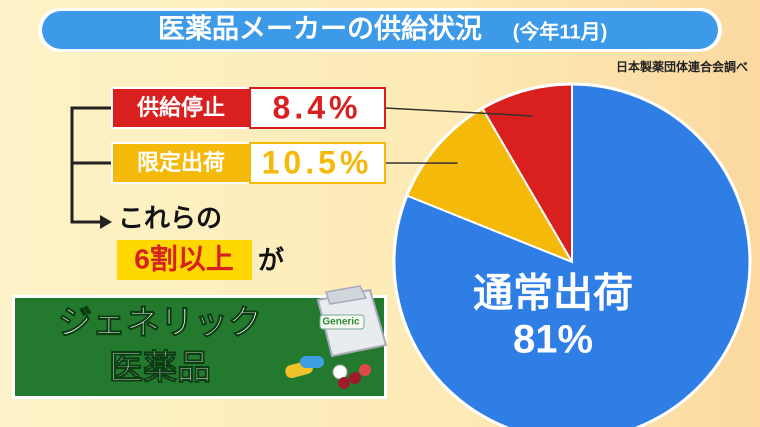 The image size is (760, 427). Describe the element at coordinates (170, 218) in the screenshot. I see `annotation: これらの` at that location.